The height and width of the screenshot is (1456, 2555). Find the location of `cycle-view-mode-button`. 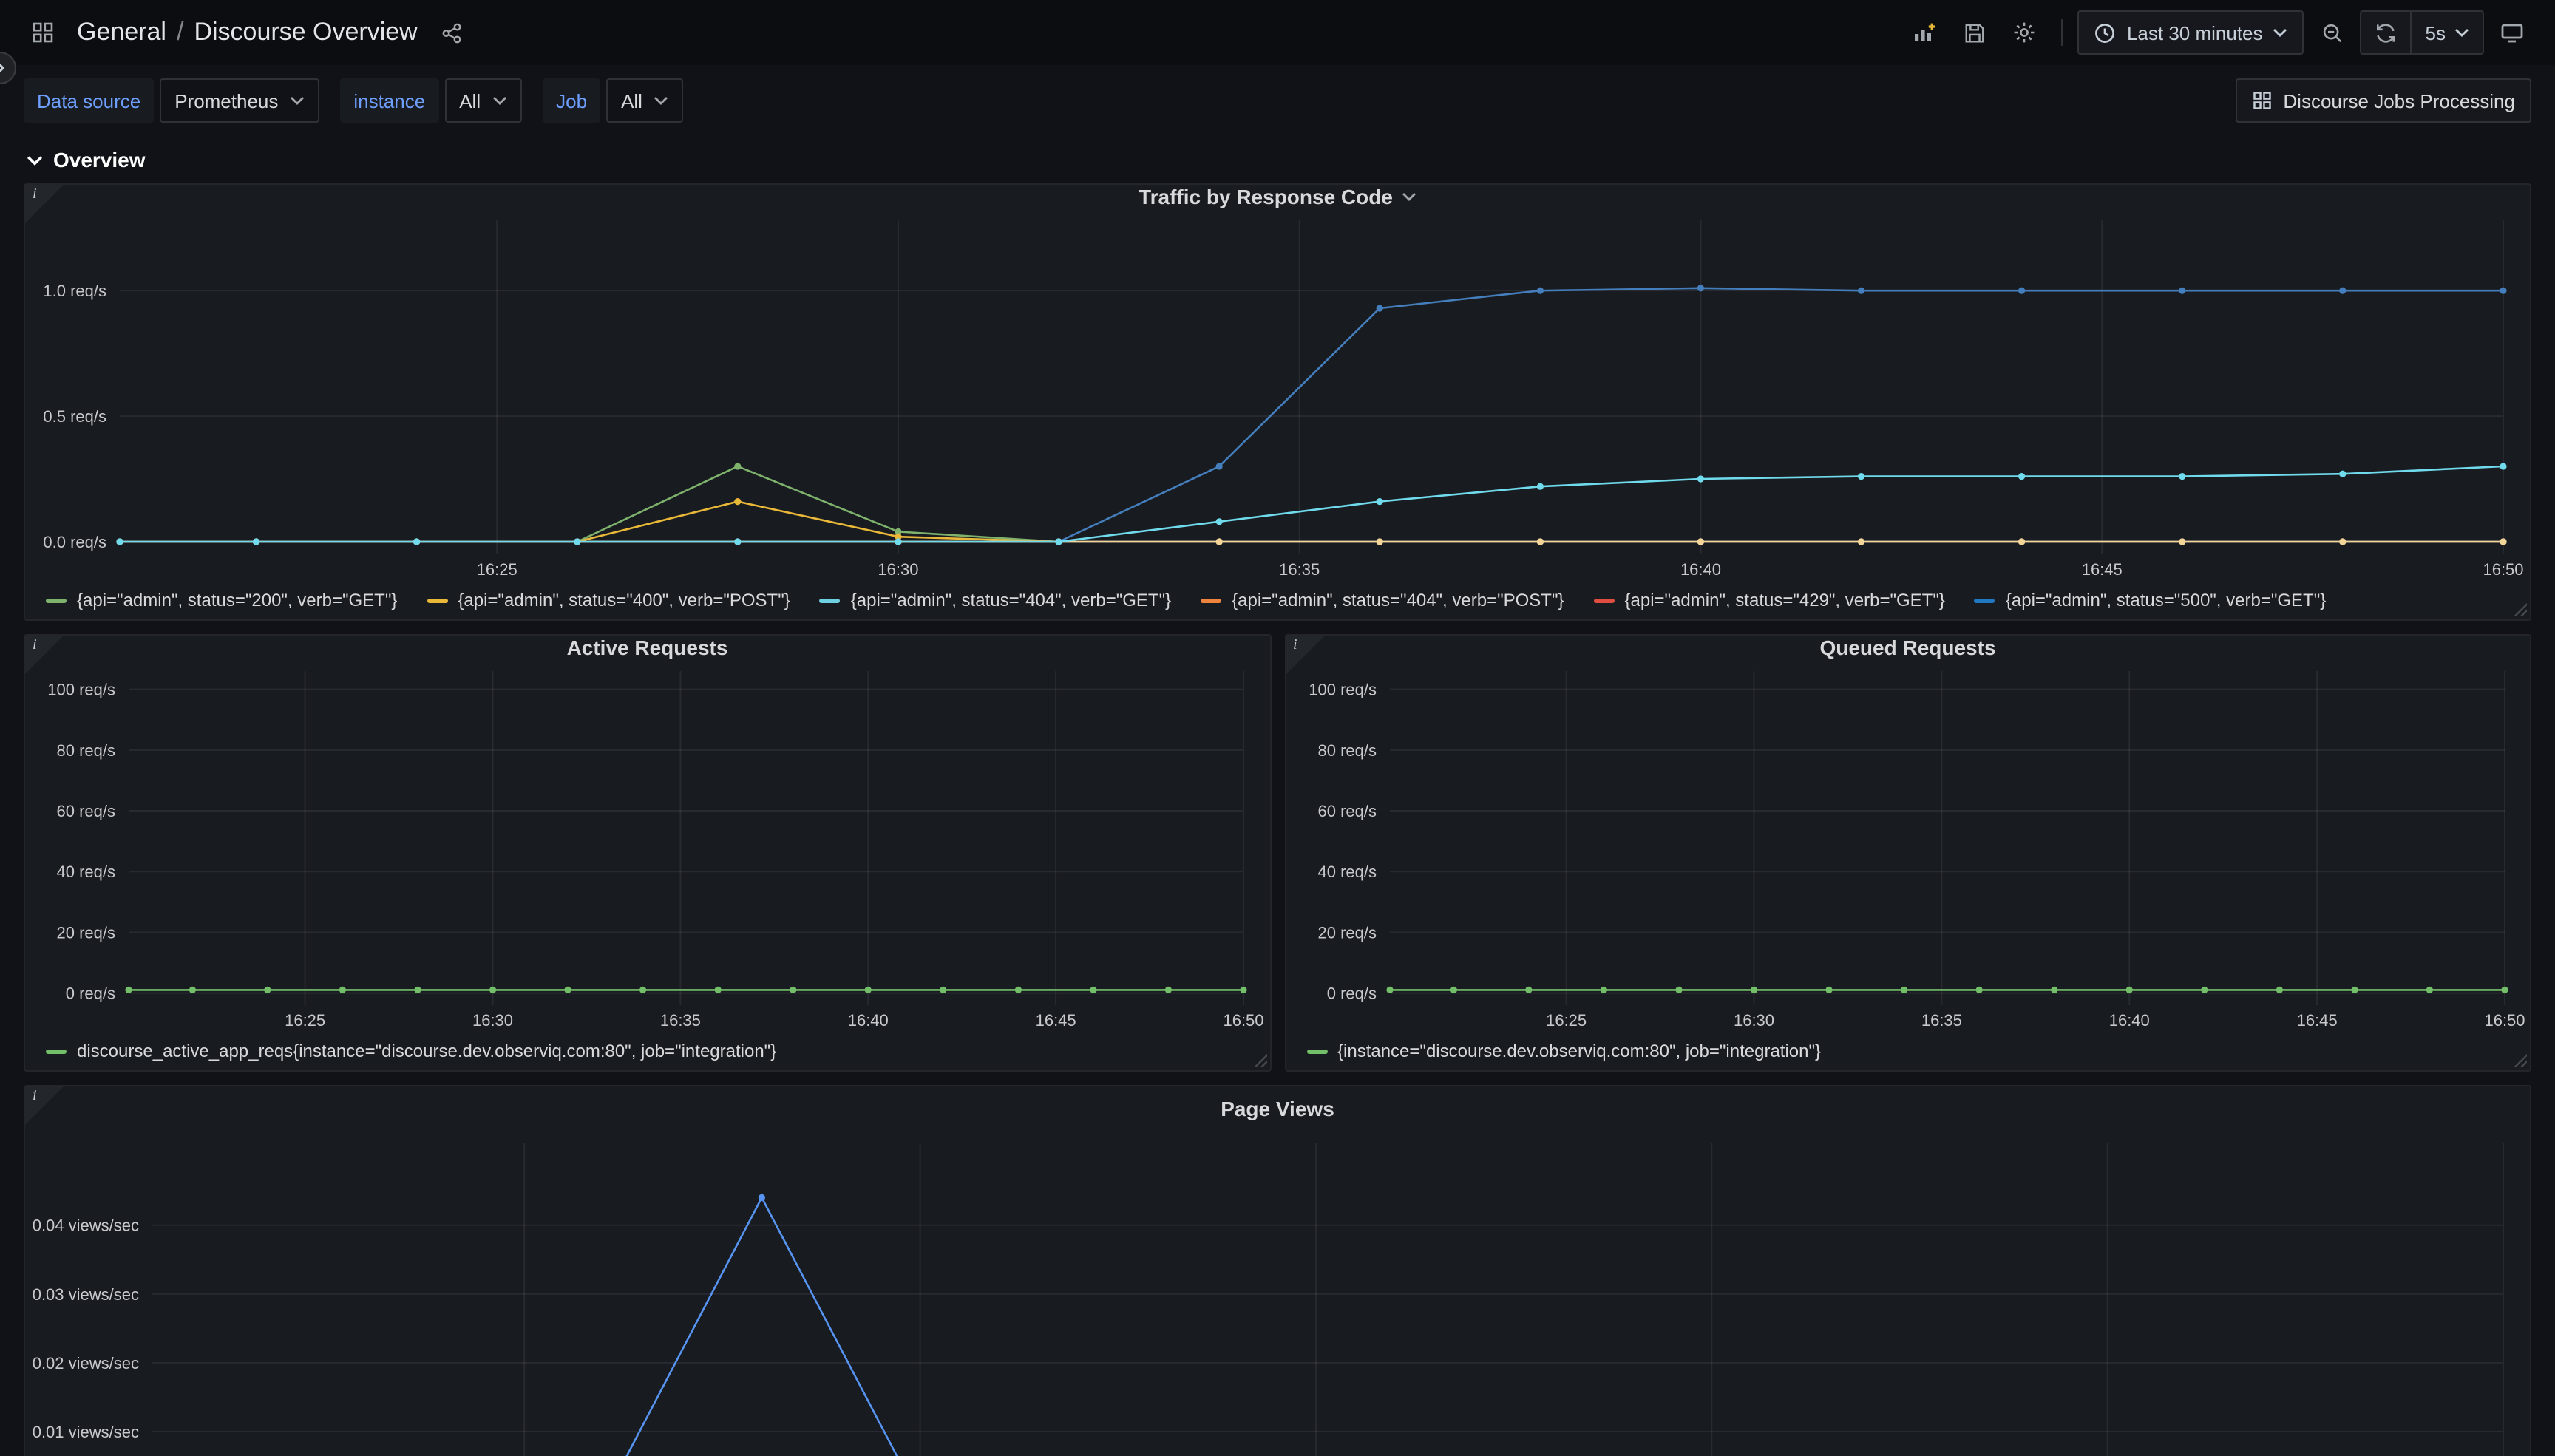

cycle-view-mode-button is located at coordinates (2512, 32).